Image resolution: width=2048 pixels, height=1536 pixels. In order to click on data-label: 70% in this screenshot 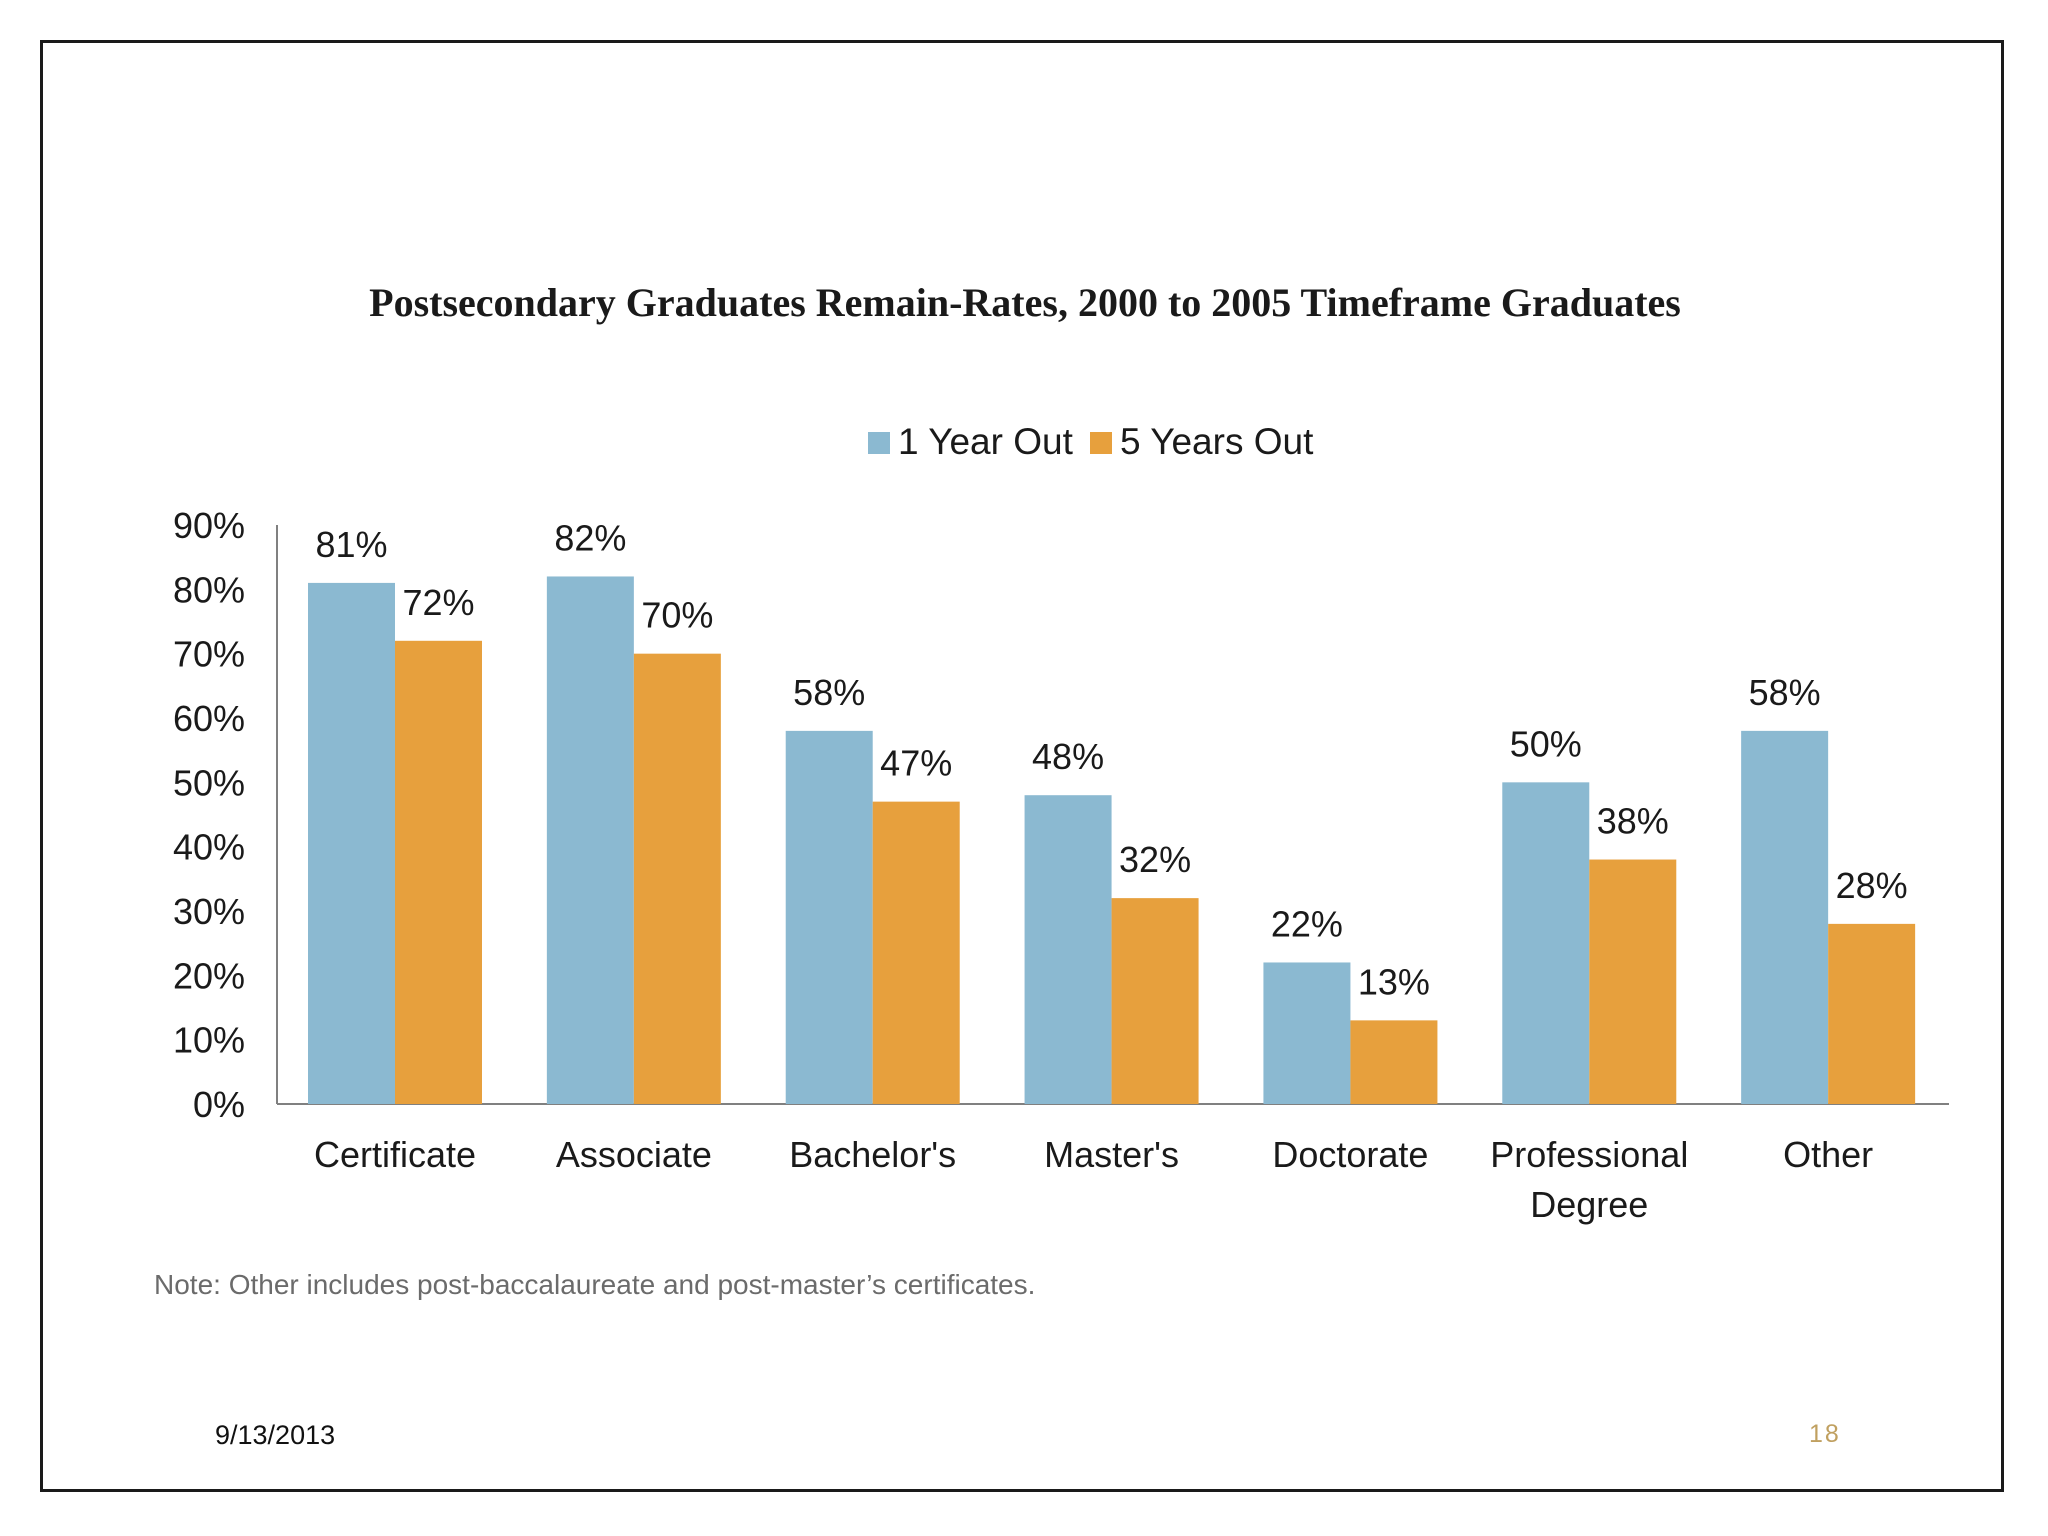, I will do `click(677, 615)`.